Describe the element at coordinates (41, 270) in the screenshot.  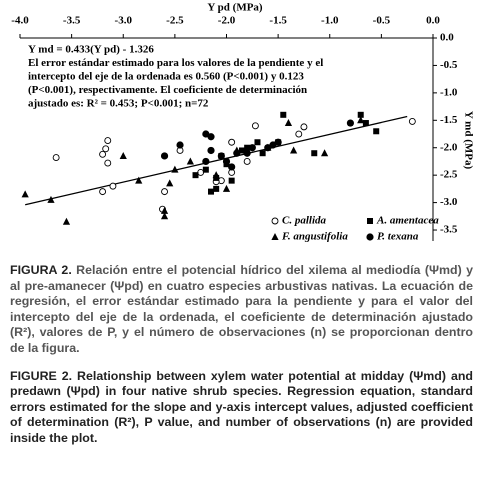
I see `caption-label: FIGURA 2.` at that location.